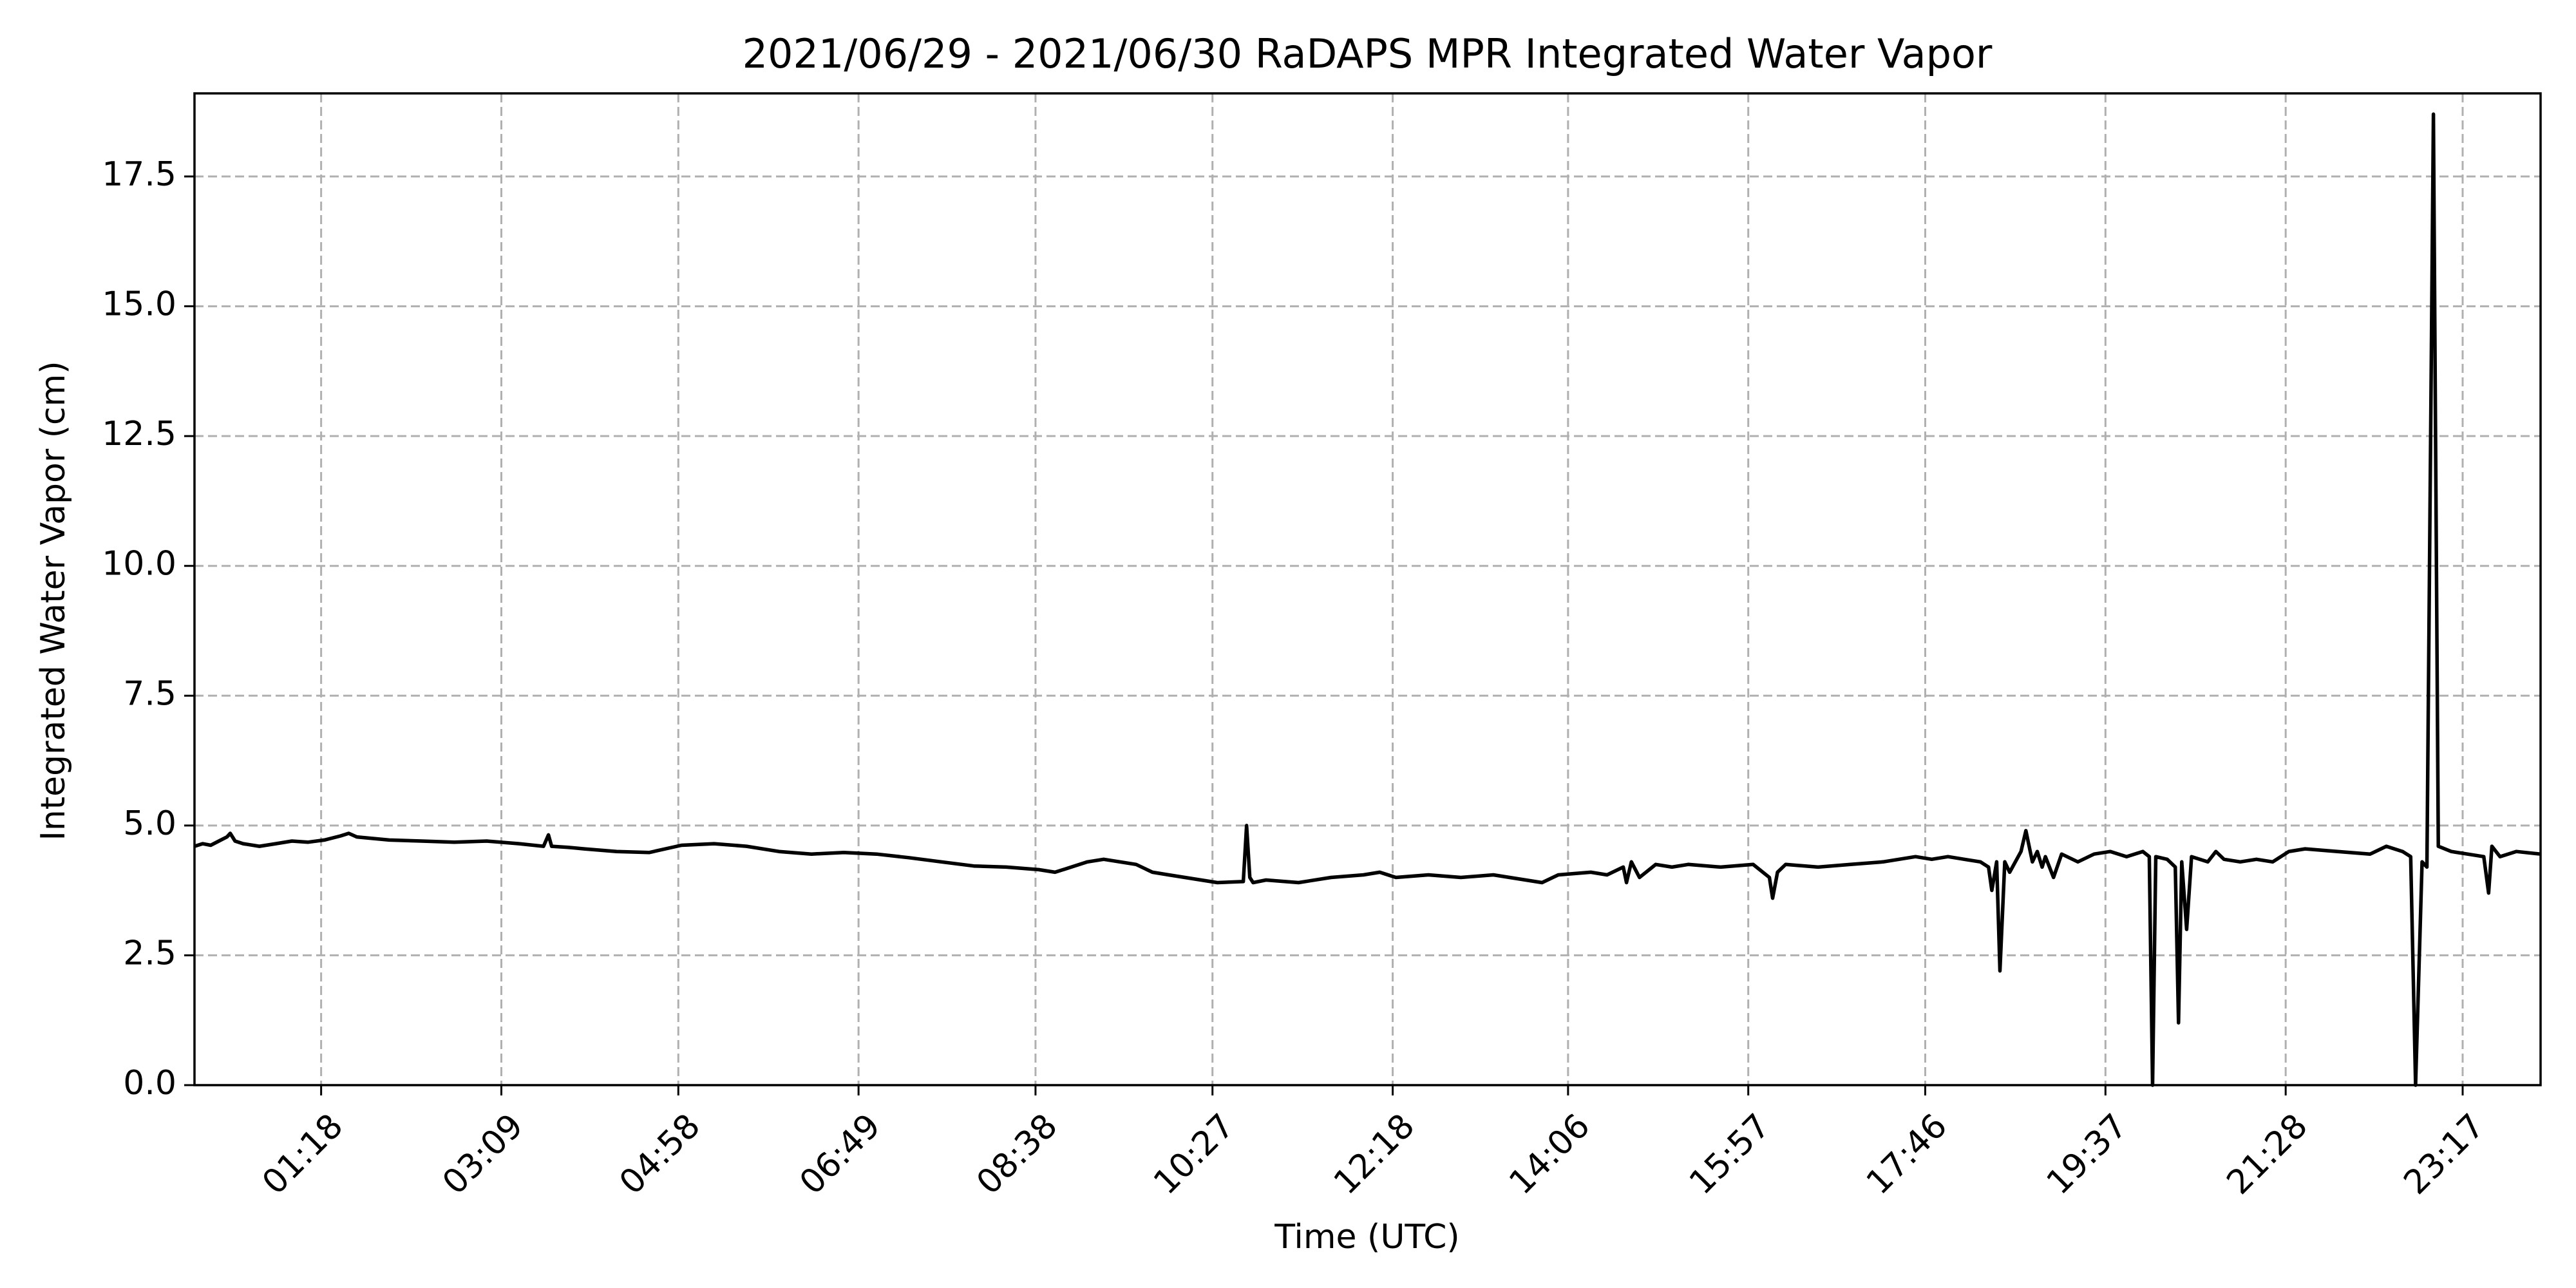 The image size is (2576, 1288). I want to click on x-tick-label: 01:18, so click(302, 1154).